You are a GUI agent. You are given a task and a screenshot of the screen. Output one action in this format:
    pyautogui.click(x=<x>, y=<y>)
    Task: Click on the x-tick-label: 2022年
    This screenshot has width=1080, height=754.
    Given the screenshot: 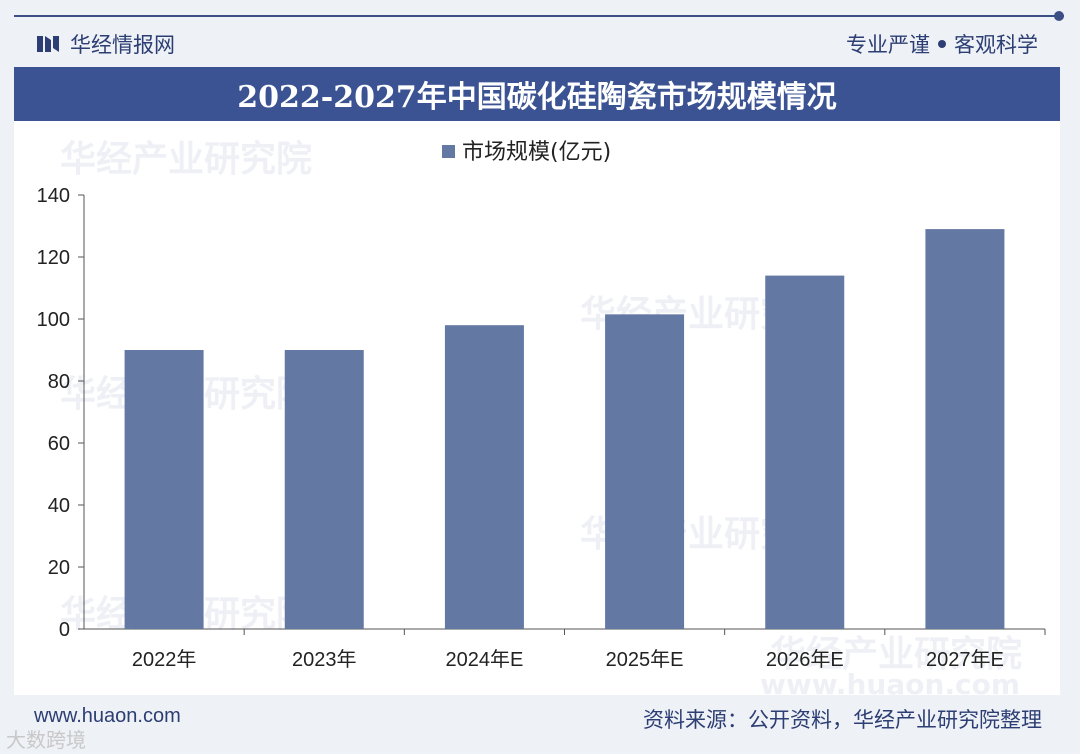 What is the action you would take?
    pyautogui.click(x=164, y=659)
    